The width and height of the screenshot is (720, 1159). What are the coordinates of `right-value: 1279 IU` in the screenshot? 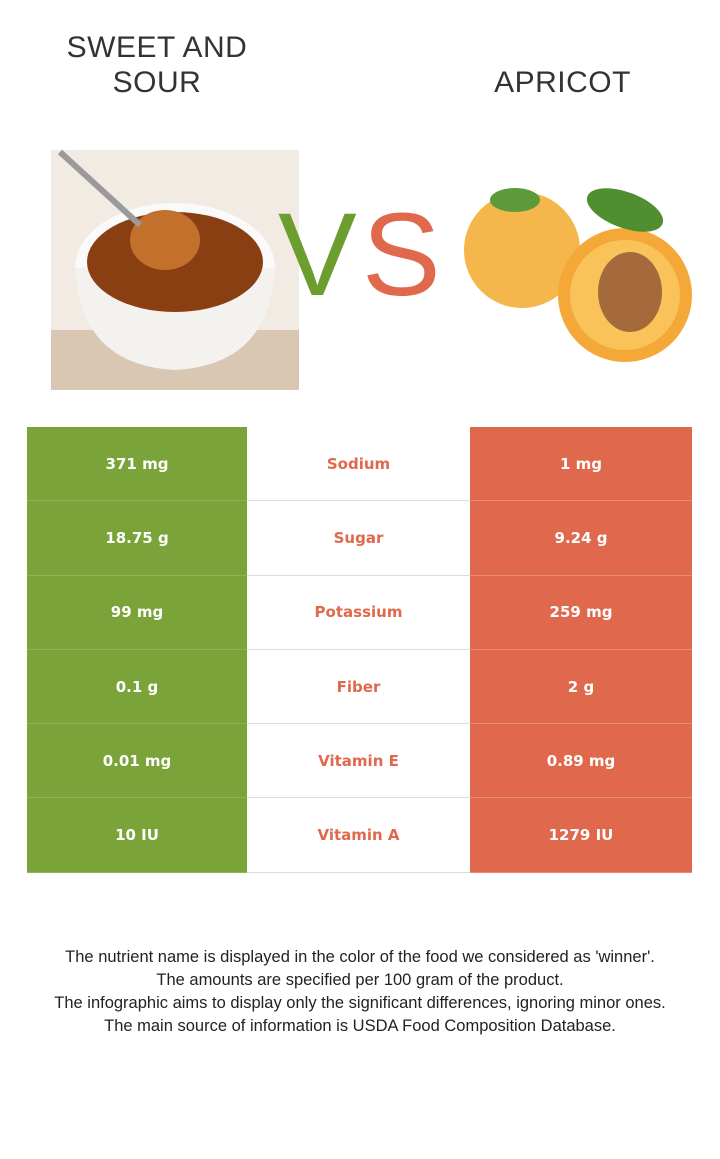 It's located at (581, 835).